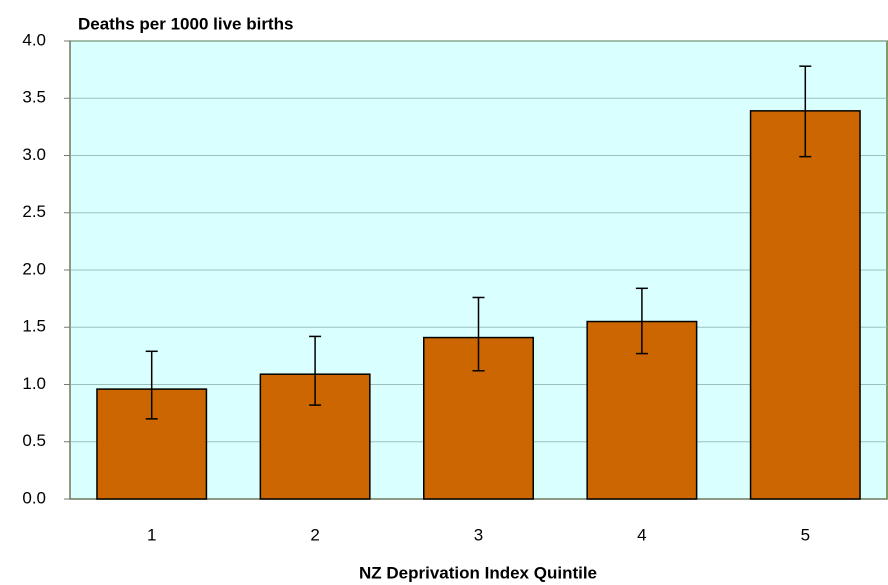  I want to click on y-tick-label: 0.5, so click(34, 440).